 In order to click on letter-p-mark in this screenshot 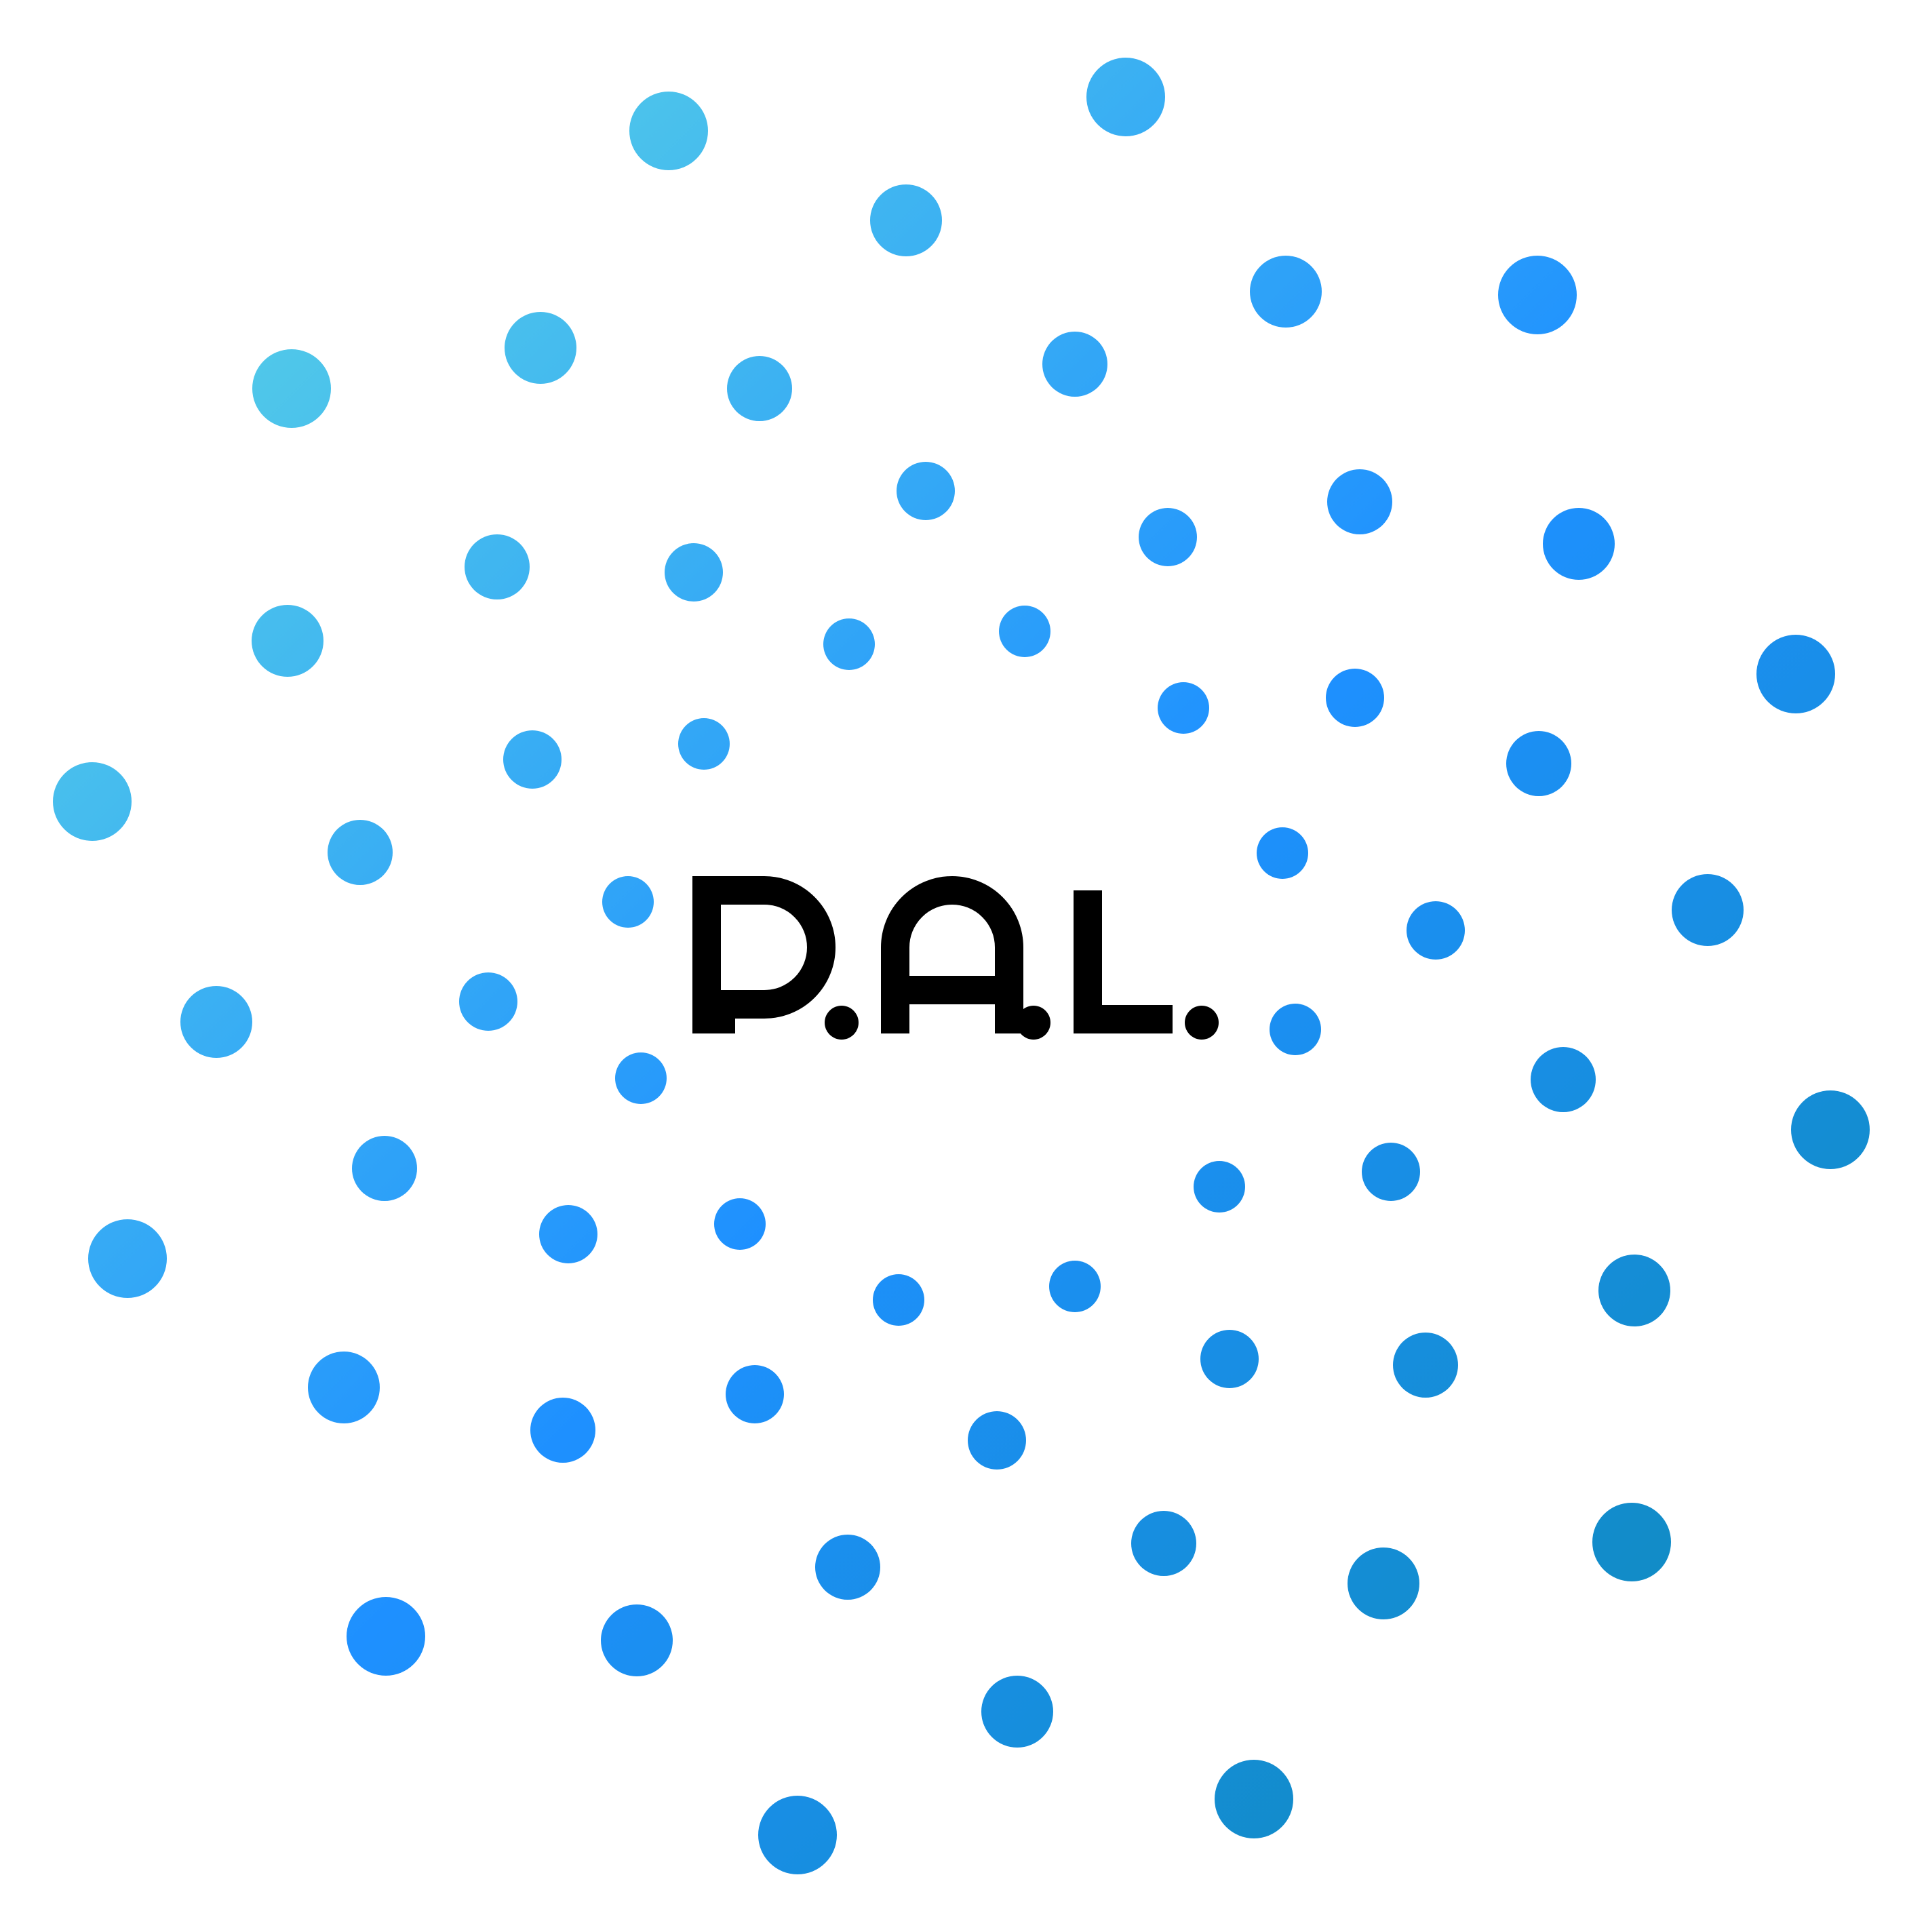, I will do `click(764, 954)`.